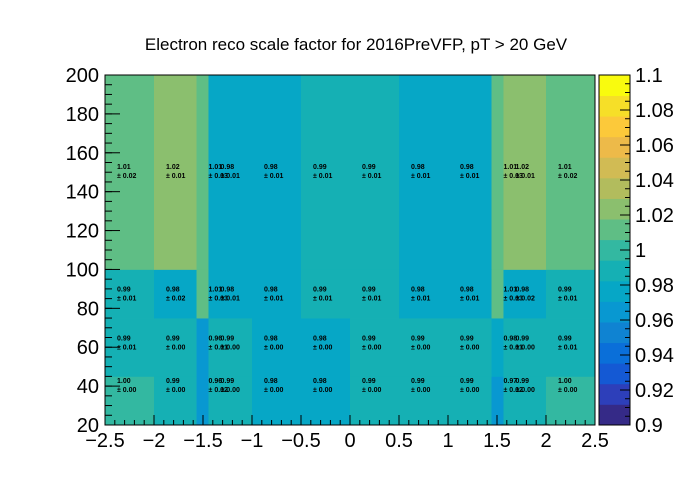 Image resolution: width=700 pixels, height=500 pixels. What do you see at coordinates (154, 441) in the screenshot?
I see `x-tick-label: −2` at bounding box center [154, 441].